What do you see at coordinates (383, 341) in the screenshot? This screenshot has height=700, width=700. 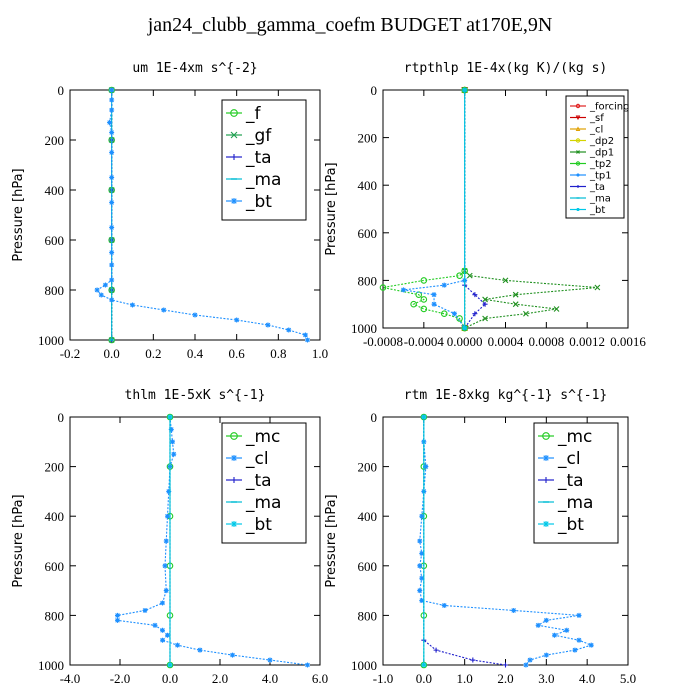 I see `x-tick-label: -0.0008` at bounding box center [383, 341].